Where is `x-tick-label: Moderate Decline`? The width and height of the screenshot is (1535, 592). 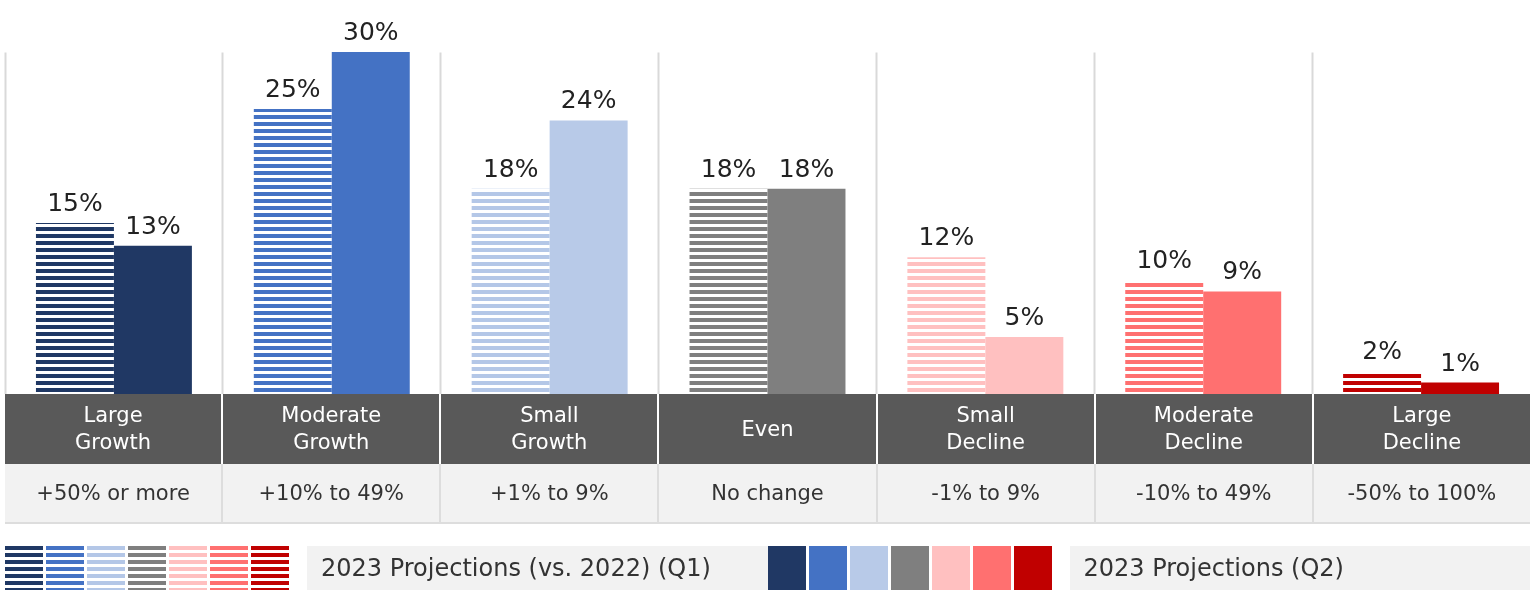
x-tick-label: Moderate Decline is located at coordinates (1202, 429).